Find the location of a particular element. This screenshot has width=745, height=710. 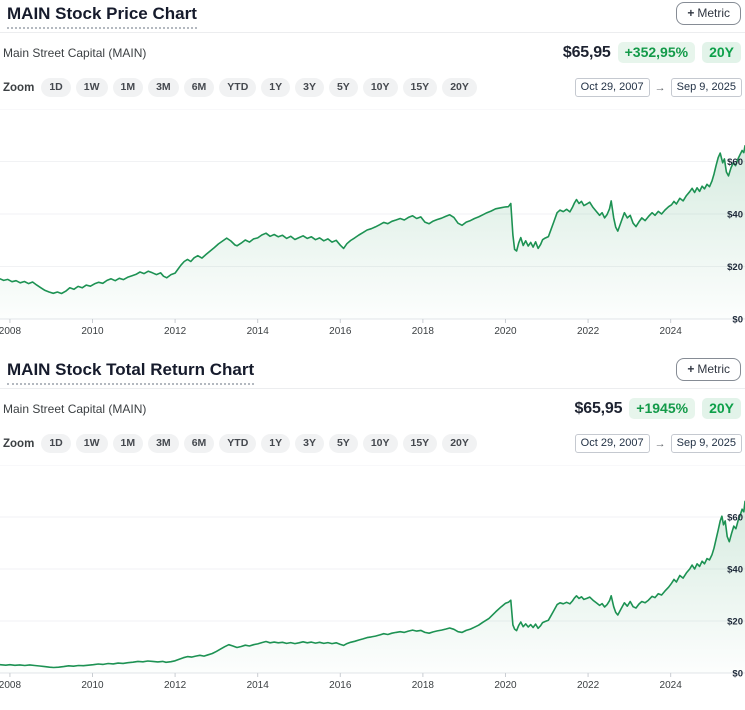

price-values: $65,95 +352,95% 20Y is located at coordinates (652, 52).